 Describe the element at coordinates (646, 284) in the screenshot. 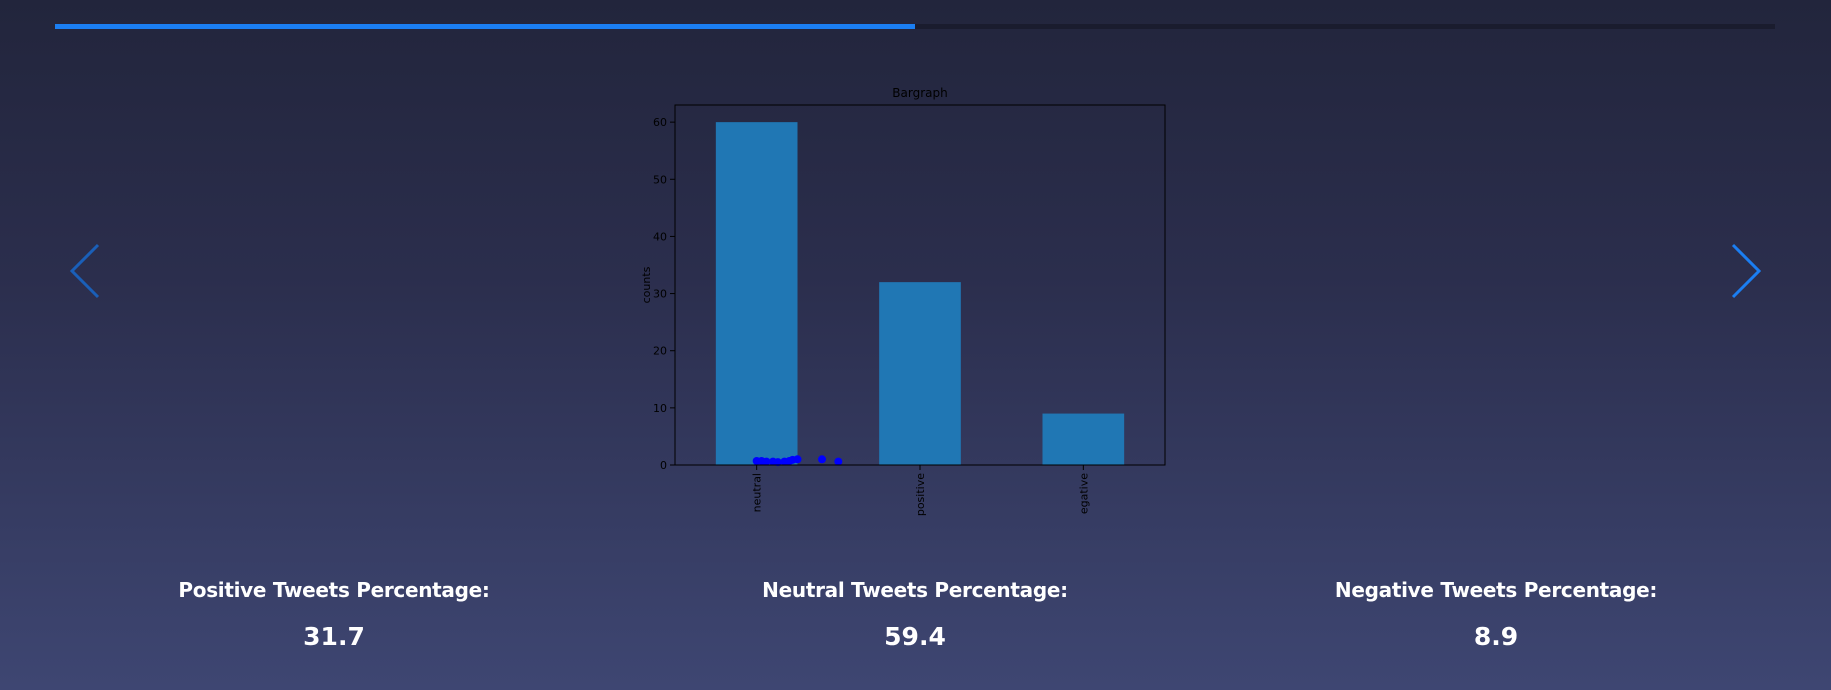

I see `y-axis-label: counts` at that location.